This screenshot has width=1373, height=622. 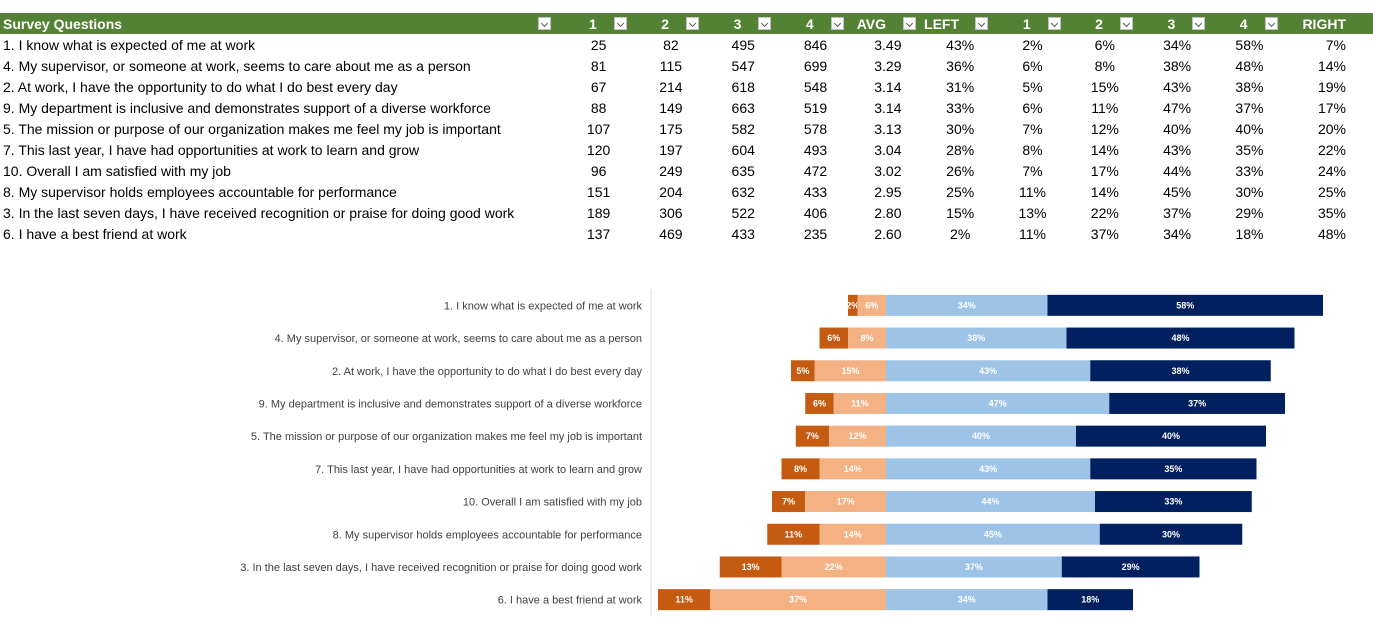 What do you see at coordinates (570, 601) in the screenshot?
I see `category-label: 6. I have a best friend at work` at bounding box center [570, 601].